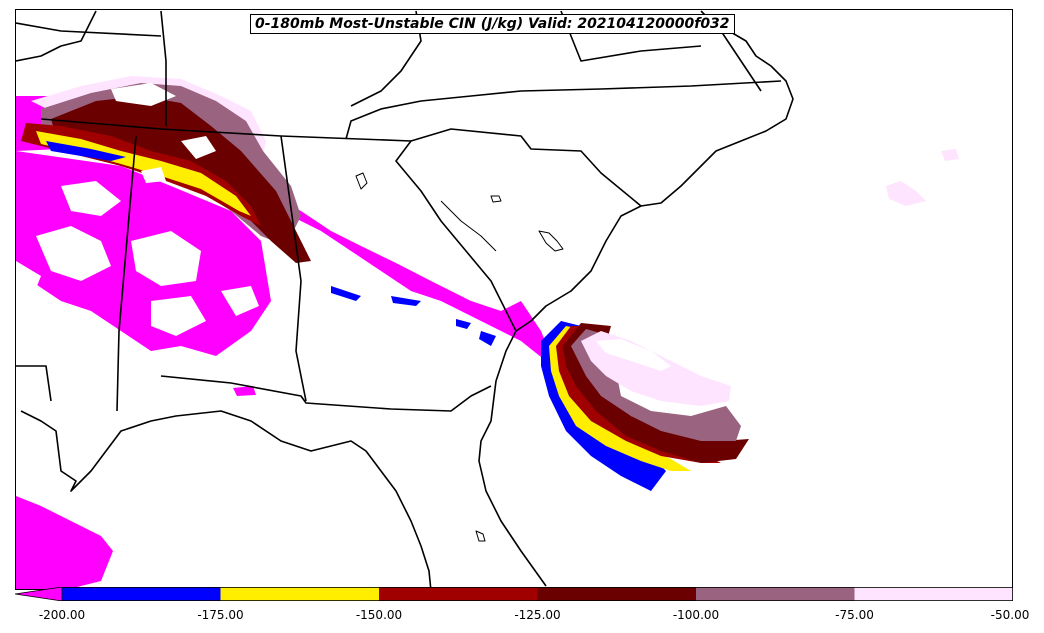 Image resolution: width=1044 pixels, height=633 pixels. I want to click on coastline-north-inlets, so click(56, 36).